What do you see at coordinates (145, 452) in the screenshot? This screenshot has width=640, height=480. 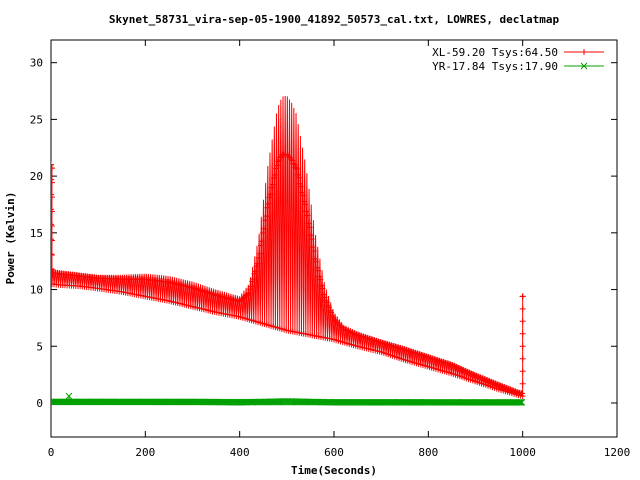 I see `x-tick-label: 200` at bounding box center [145, 452].